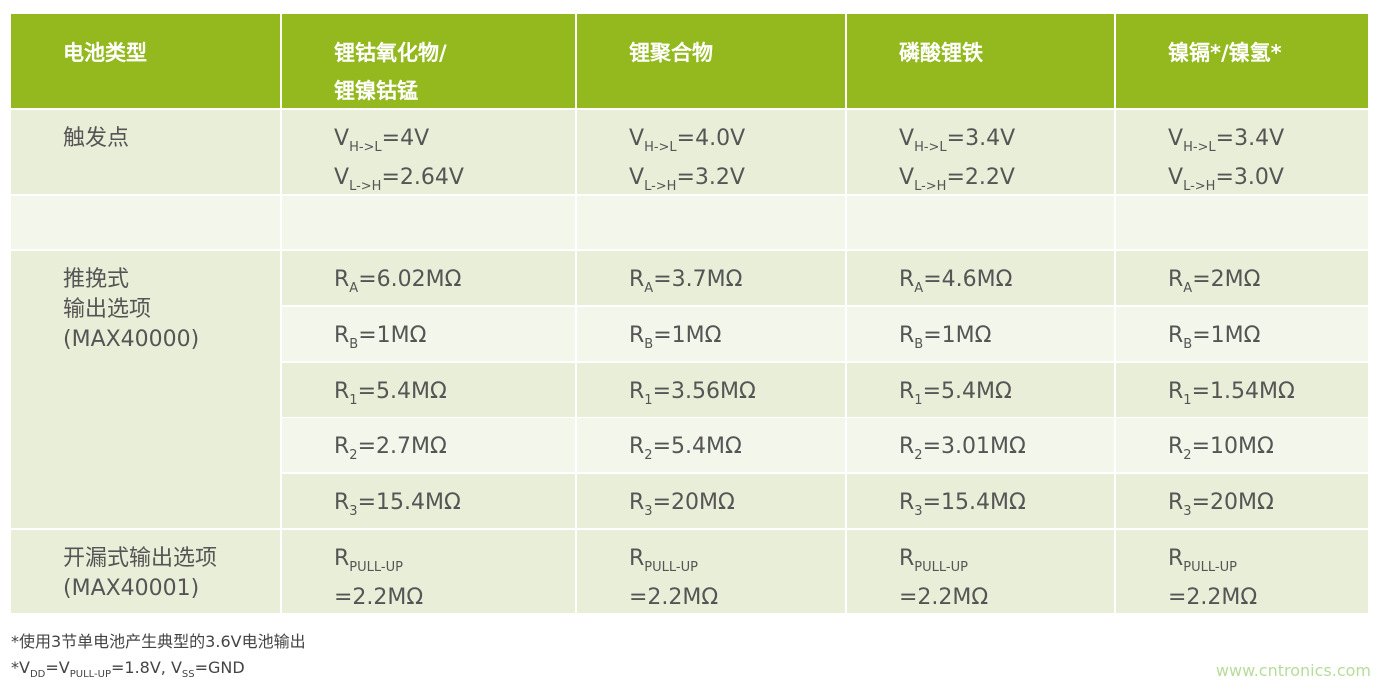 This screenshot has height=688, width=1393. Describe the element at coordinates (105, 53) in the screenshot. I see `header-label: 电池类型` at that location.